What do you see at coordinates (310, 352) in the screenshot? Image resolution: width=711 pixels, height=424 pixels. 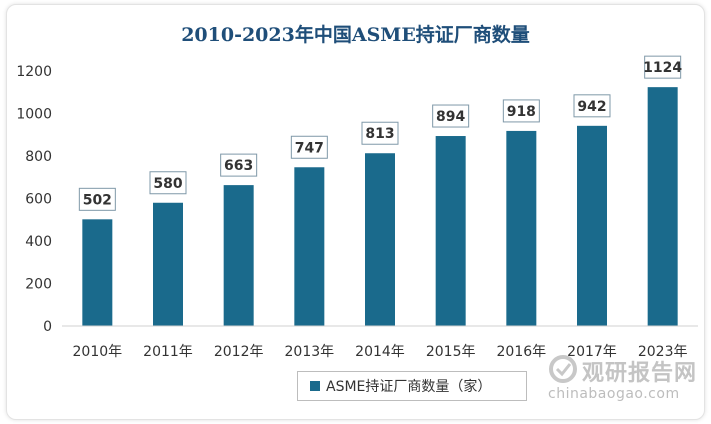 I see `x-tick-label: 2013年` at bounding box center [310, 352].